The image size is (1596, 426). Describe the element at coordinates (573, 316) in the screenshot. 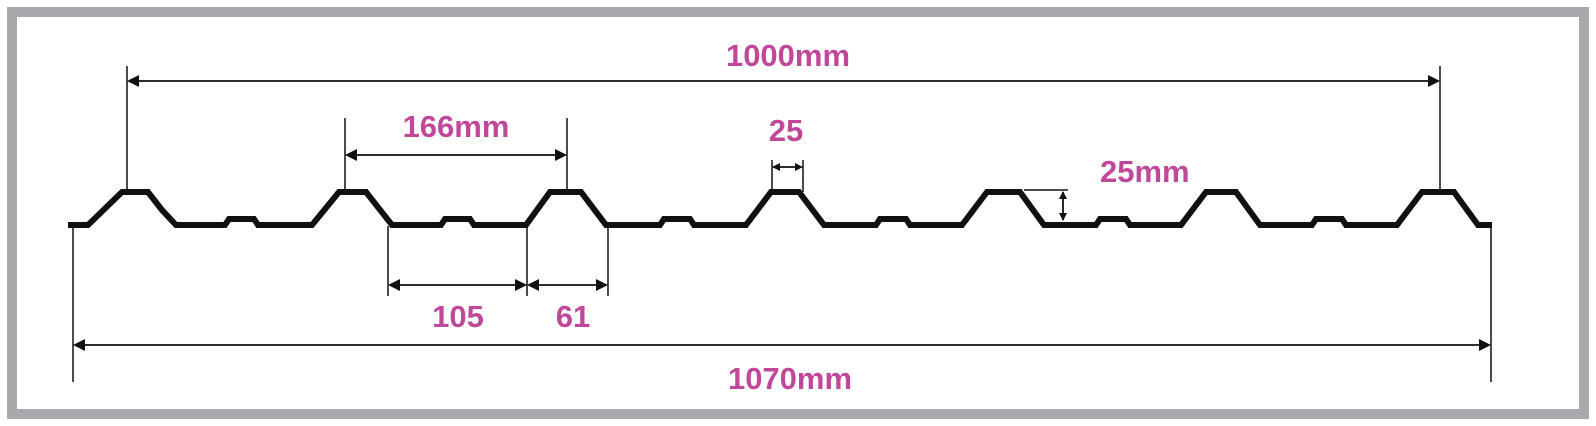

I see `label-rib-base: 61` at that location.